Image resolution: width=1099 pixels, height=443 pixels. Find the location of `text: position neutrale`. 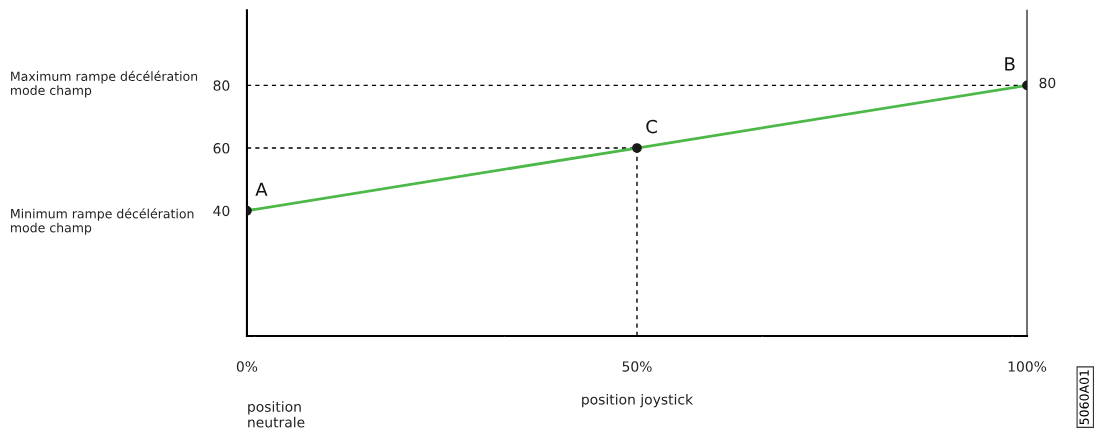

text: position neutrale is located at coordinates (276, 414).